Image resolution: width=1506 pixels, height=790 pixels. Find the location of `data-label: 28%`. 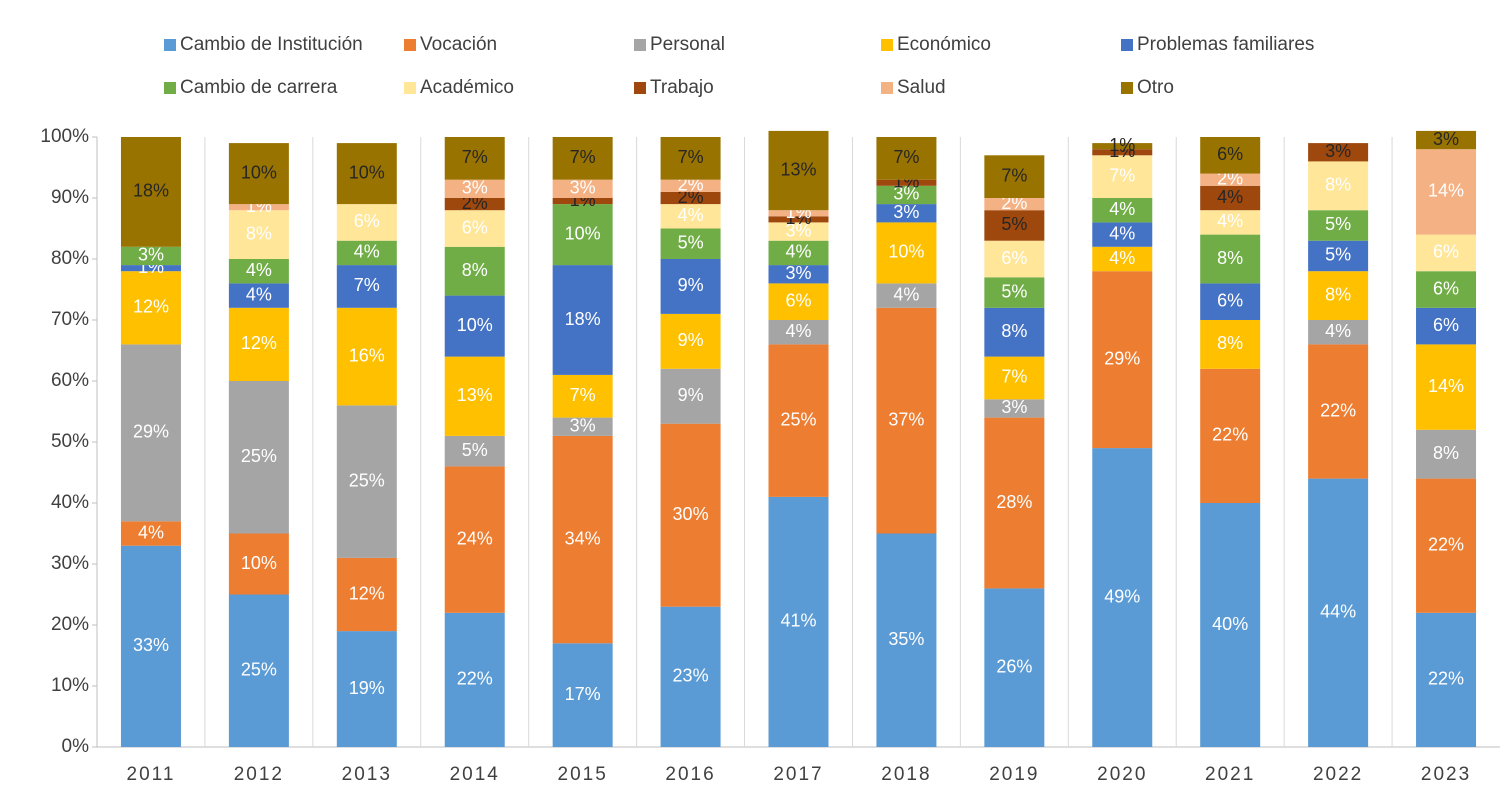

data-label: 28% is located at coordinates (1014, 502).